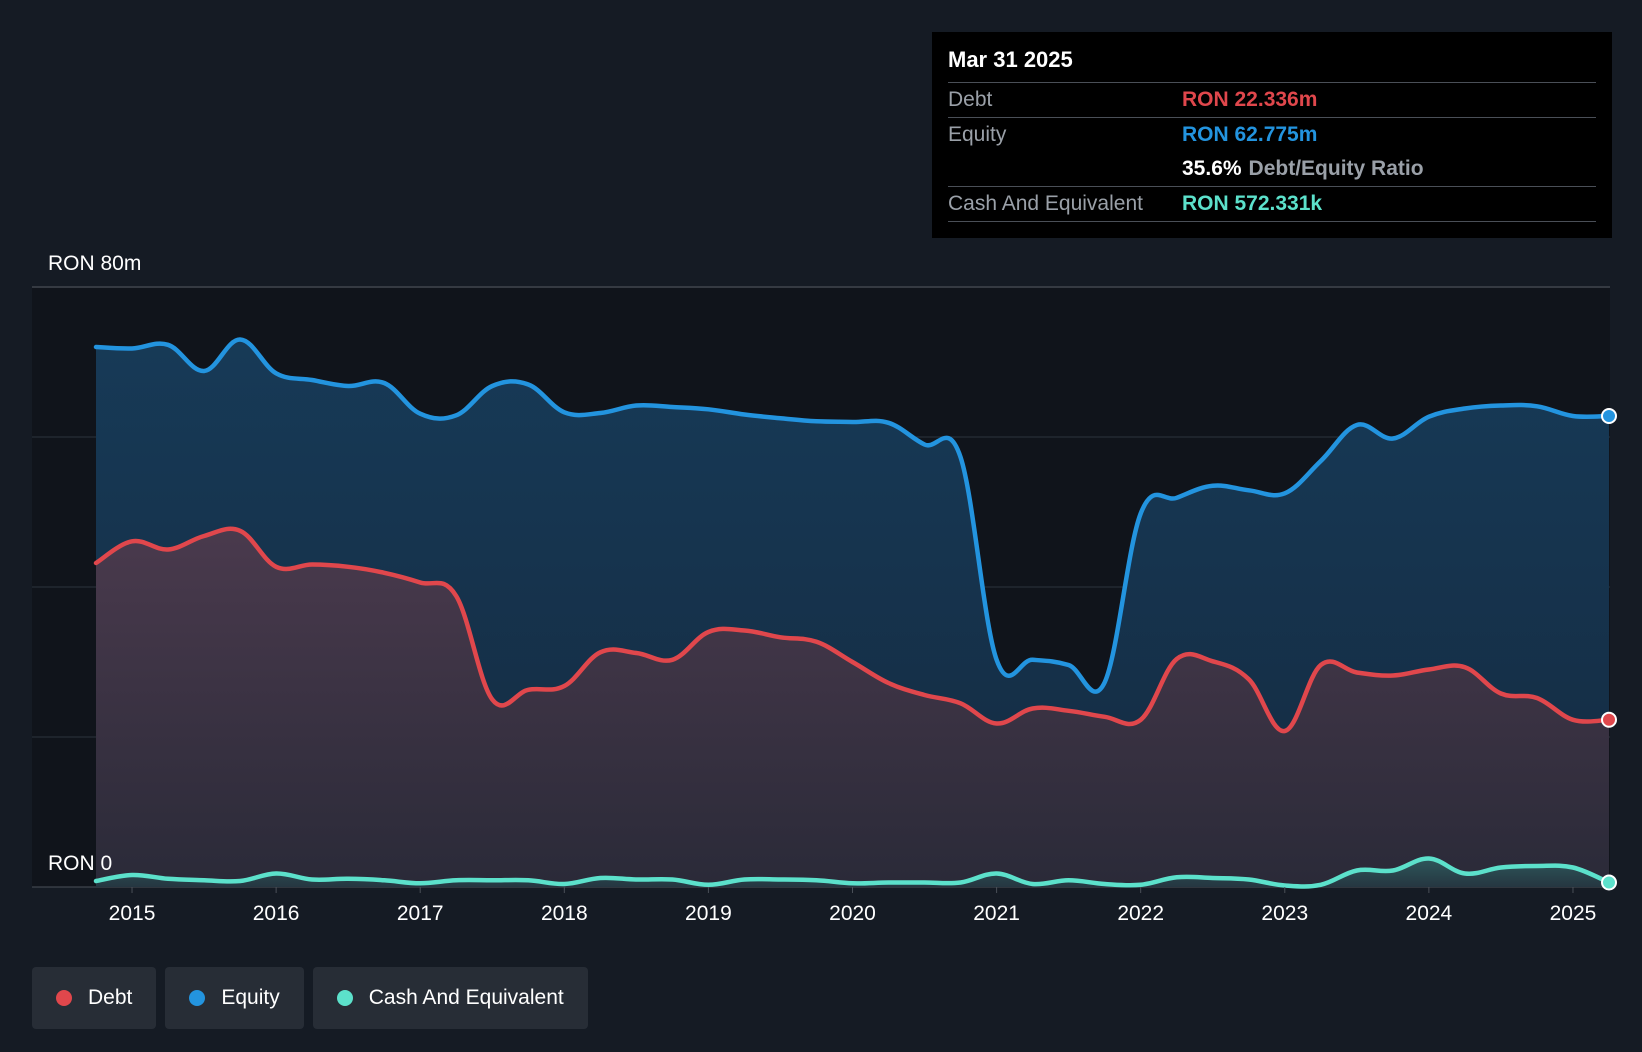  Describe the element at coordinates (852, 872) in the screenshot. I see `cash-line` at that location.